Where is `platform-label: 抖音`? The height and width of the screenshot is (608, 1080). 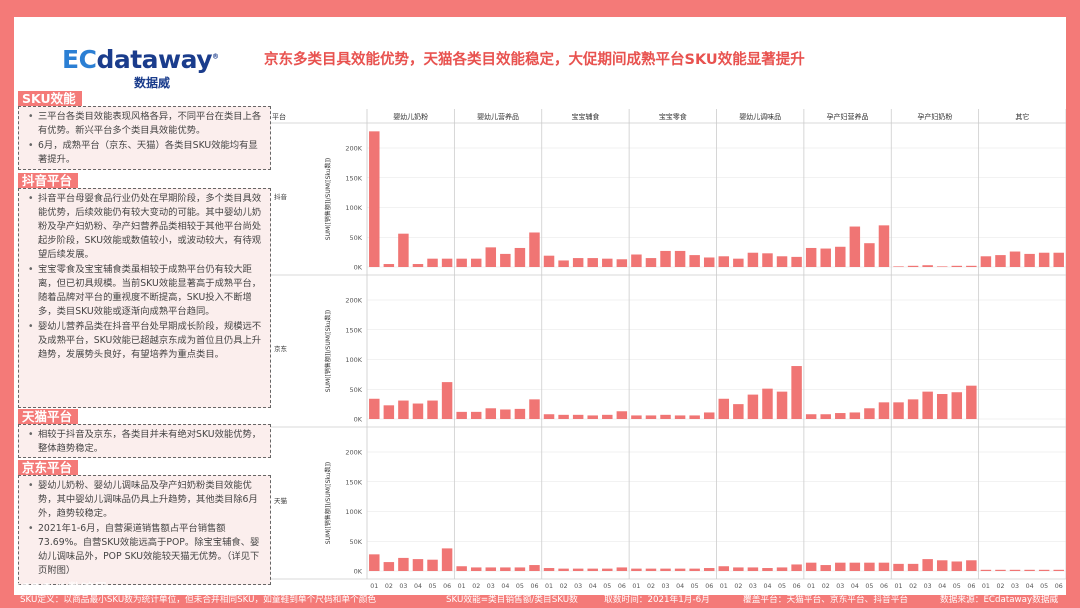
platform-label: 抖音 is located at coordinates (281, 196).